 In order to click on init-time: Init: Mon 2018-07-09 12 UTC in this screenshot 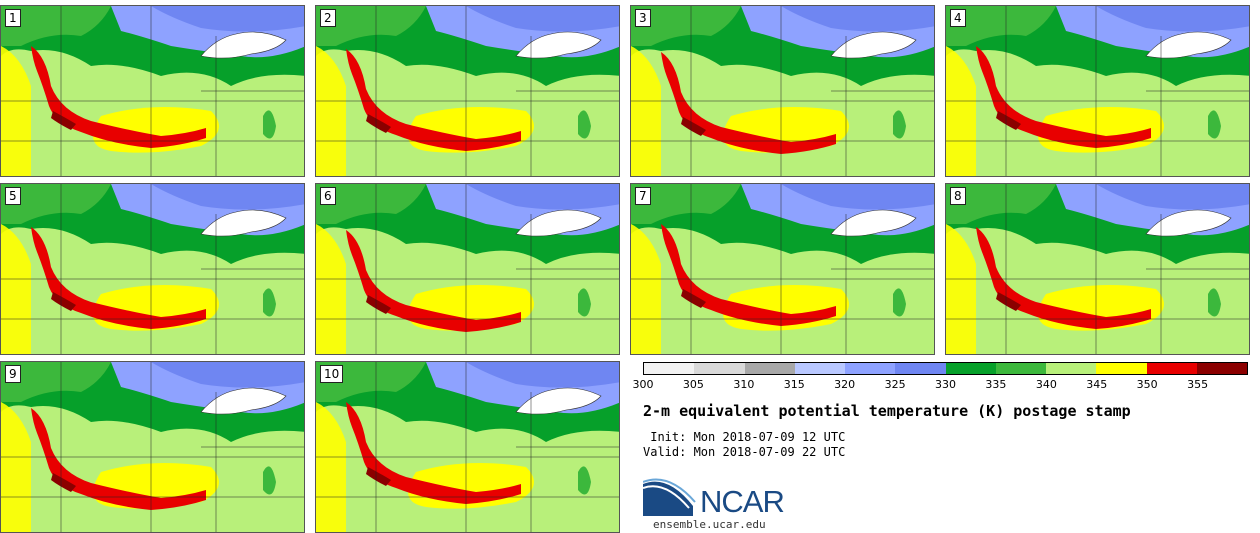, I will do `click(744, 437)`.